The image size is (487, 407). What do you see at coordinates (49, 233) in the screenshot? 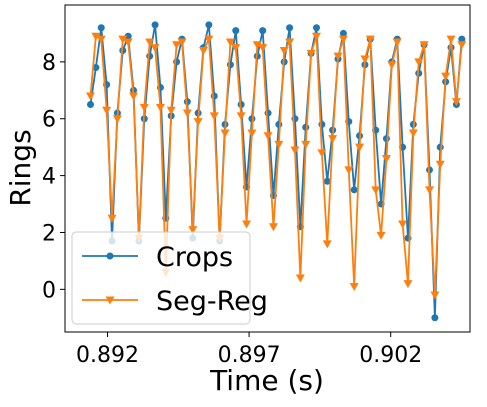
I see `y-tick-label: 2` at bounding box center [49, 233].